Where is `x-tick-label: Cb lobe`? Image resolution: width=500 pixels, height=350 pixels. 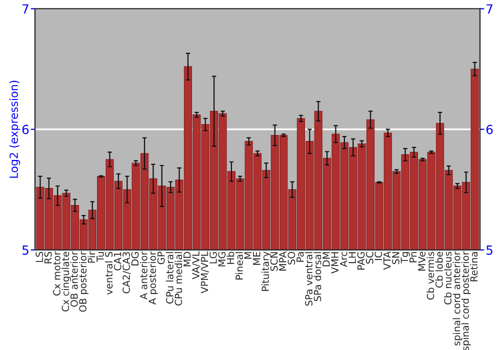 x-tick-label: Cb lobe is located at coordinates (439, 270).